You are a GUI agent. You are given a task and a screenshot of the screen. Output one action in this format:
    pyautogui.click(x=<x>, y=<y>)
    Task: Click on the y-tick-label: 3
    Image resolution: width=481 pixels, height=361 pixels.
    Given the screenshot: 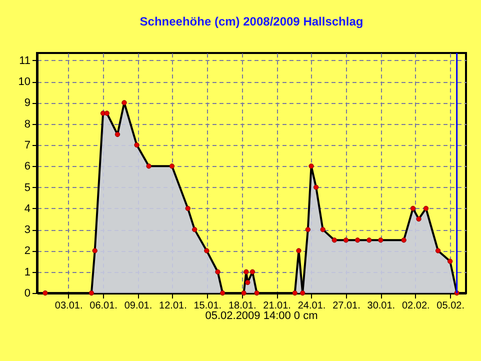 What is the action you would take?
    pyautogui.click(x=27, y=230)
    